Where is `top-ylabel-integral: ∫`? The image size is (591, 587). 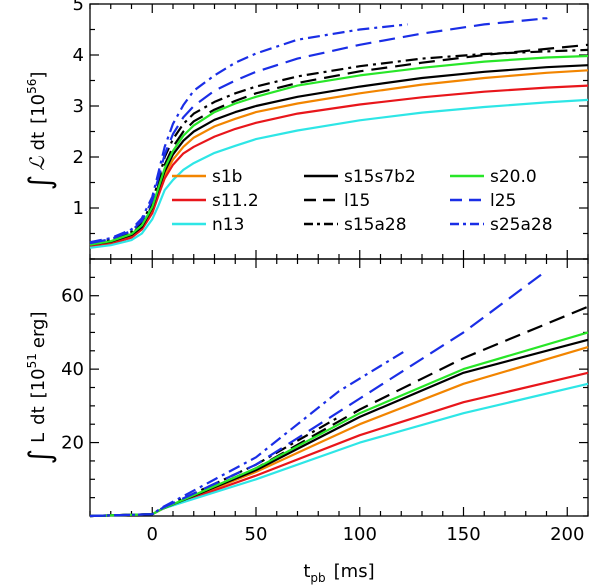
top-ylabel-integral: ∫ is located at coordinates (40, 183).